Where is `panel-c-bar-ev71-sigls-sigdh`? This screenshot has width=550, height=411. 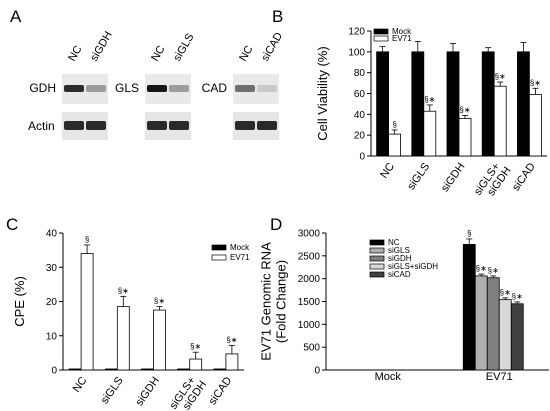 panel-c-bar-ev71-sigls-sigdh is located at coordinates (196, 364).